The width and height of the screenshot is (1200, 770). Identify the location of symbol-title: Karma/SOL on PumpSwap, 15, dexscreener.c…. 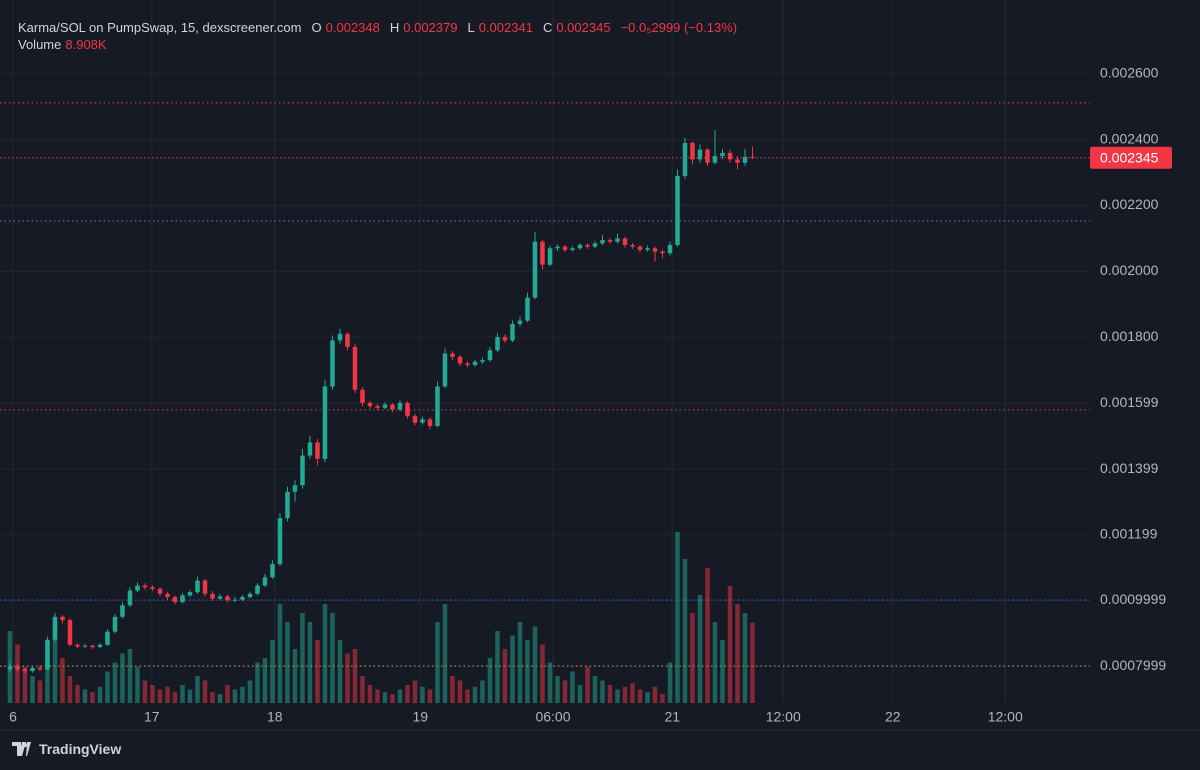
(160, 27).